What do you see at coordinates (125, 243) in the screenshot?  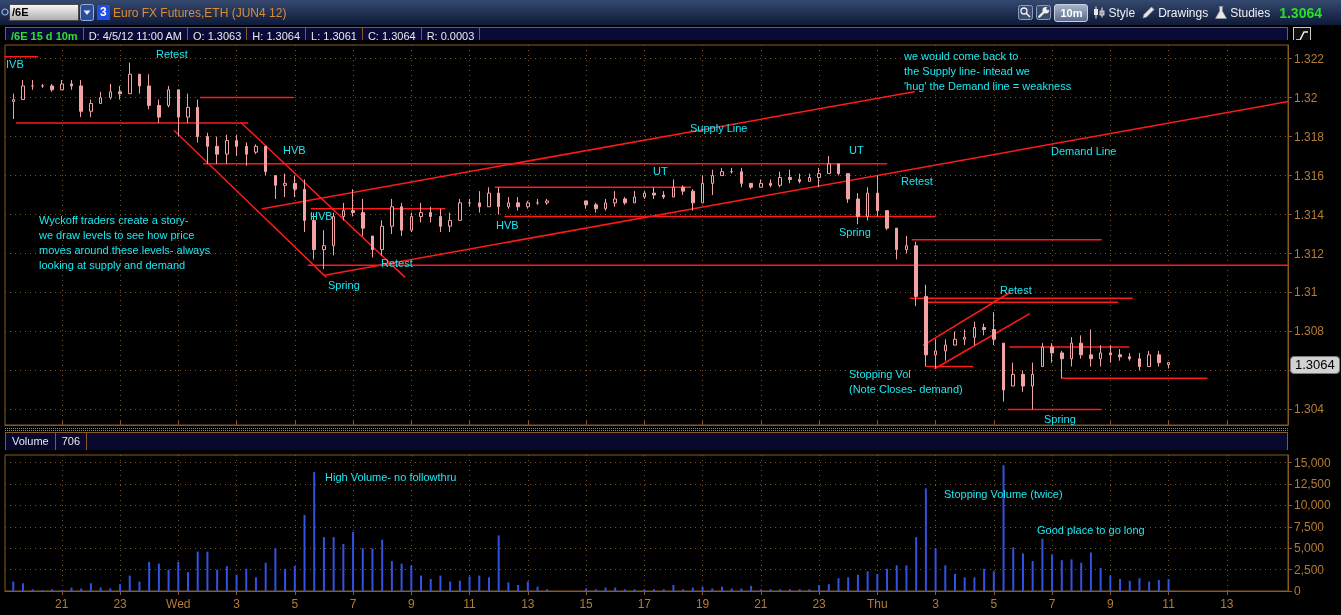 I see `annotation: Wyckoff traders create a story- we draw levels to see how price moves around these levels- always looking at supply and demand` at bounding box center [125, 243].